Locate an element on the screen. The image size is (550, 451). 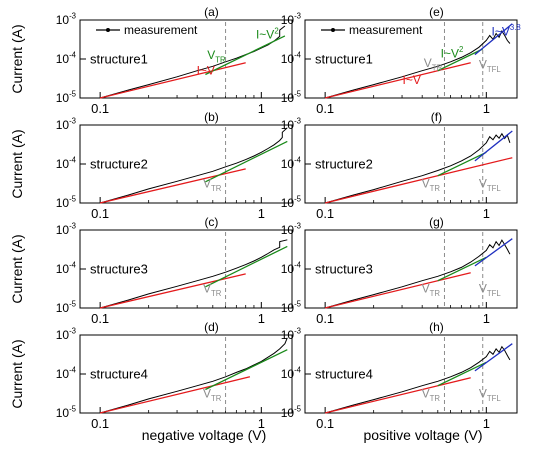
panel-f: 0.1 1 10⁻⁵ 10⁻⁴ 10⁻³ (f) structure2 VTR VTFL is located at coordinates (399, 165).